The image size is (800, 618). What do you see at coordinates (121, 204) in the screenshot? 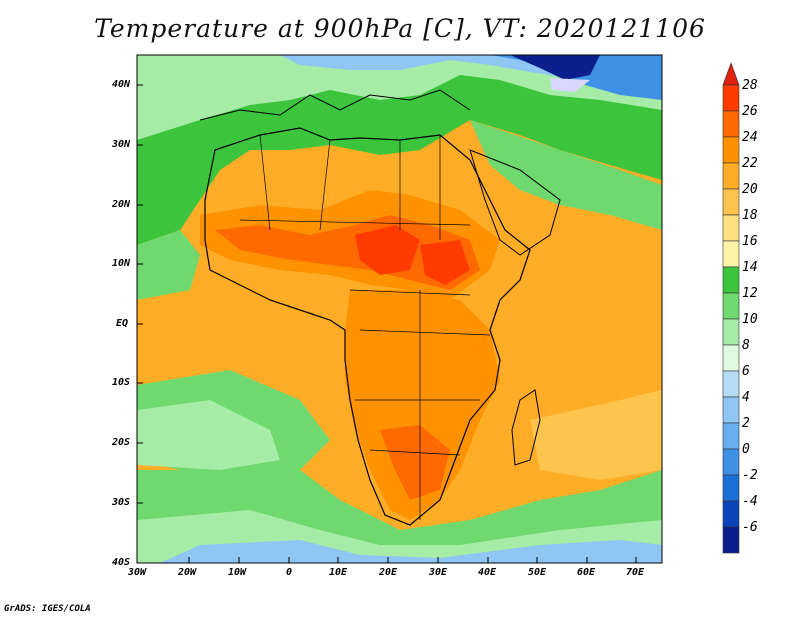
I see `lat-label-20n: 20N` at bounding box center [121, 204].